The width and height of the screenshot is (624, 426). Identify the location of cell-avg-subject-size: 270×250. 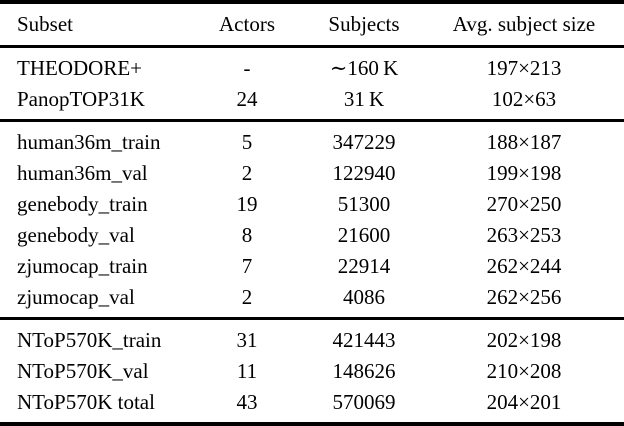
(524, 204).